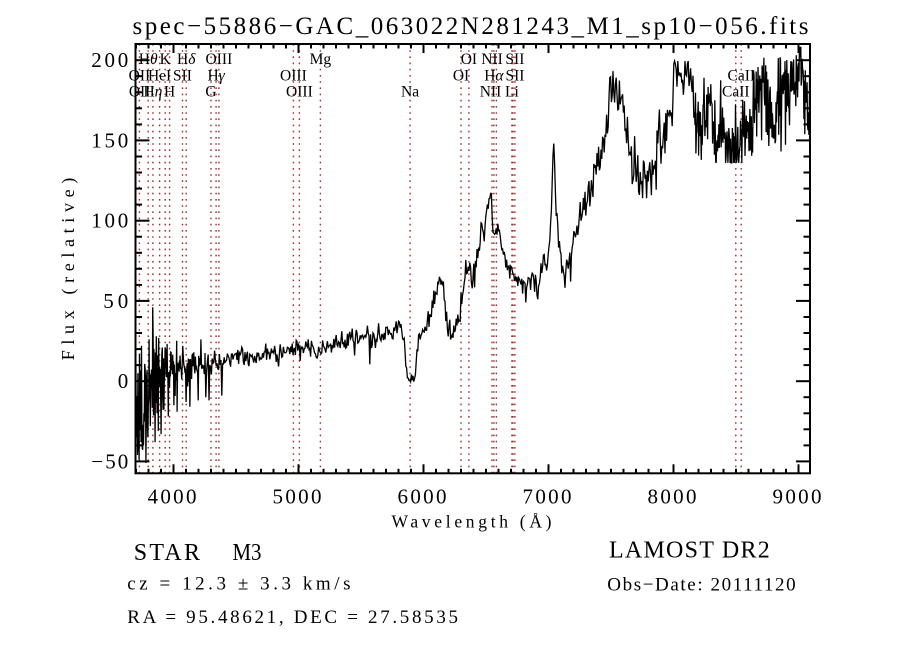  What do you see at coordinates (109, 60) in the screenshot?
I see `svg-text: 200` at bounding box center [109, 60].